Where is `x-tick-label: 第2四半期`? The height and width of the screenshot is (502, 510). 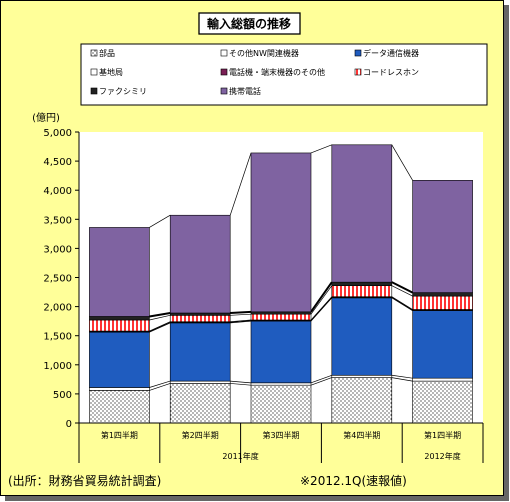 x-tick-label: 第2四半期 is located at coordinates (200, 435).